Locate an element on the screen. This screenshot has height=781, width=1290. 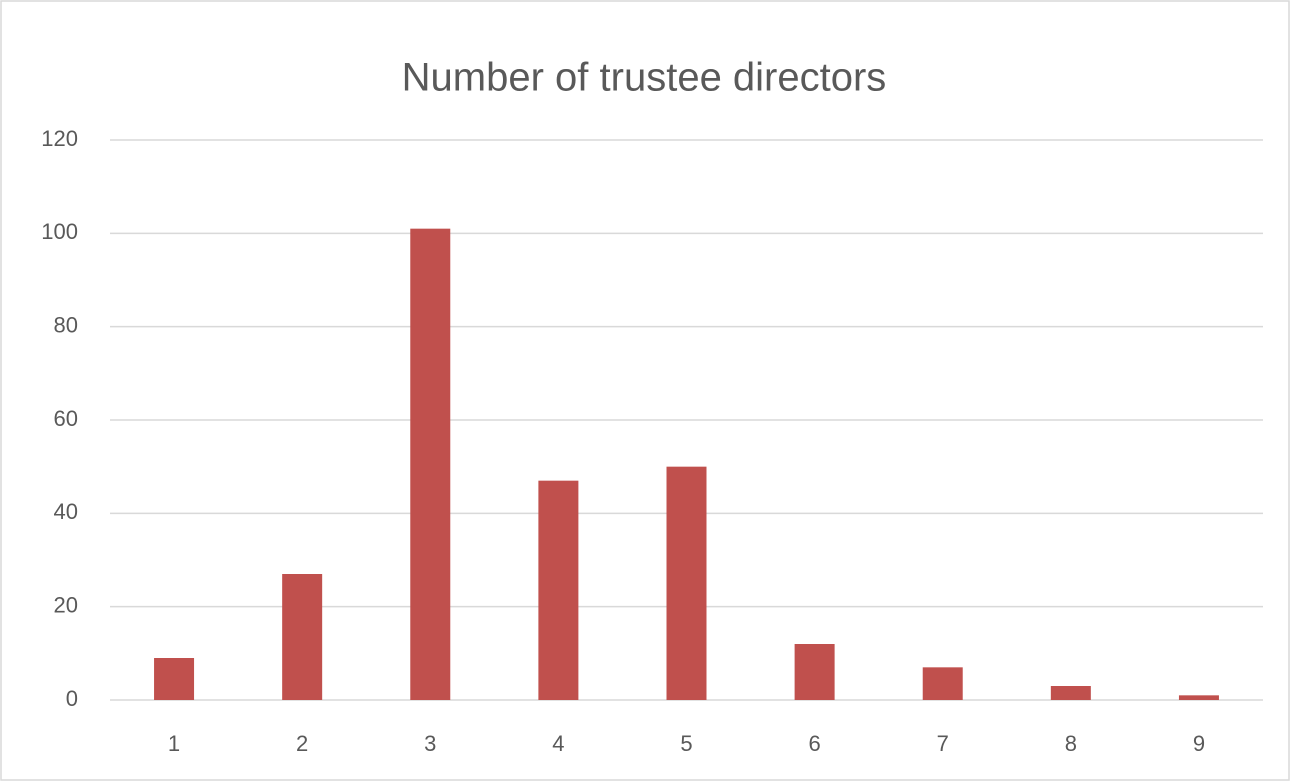
y-tick-label: 80 is located at coordinates (66, 324).